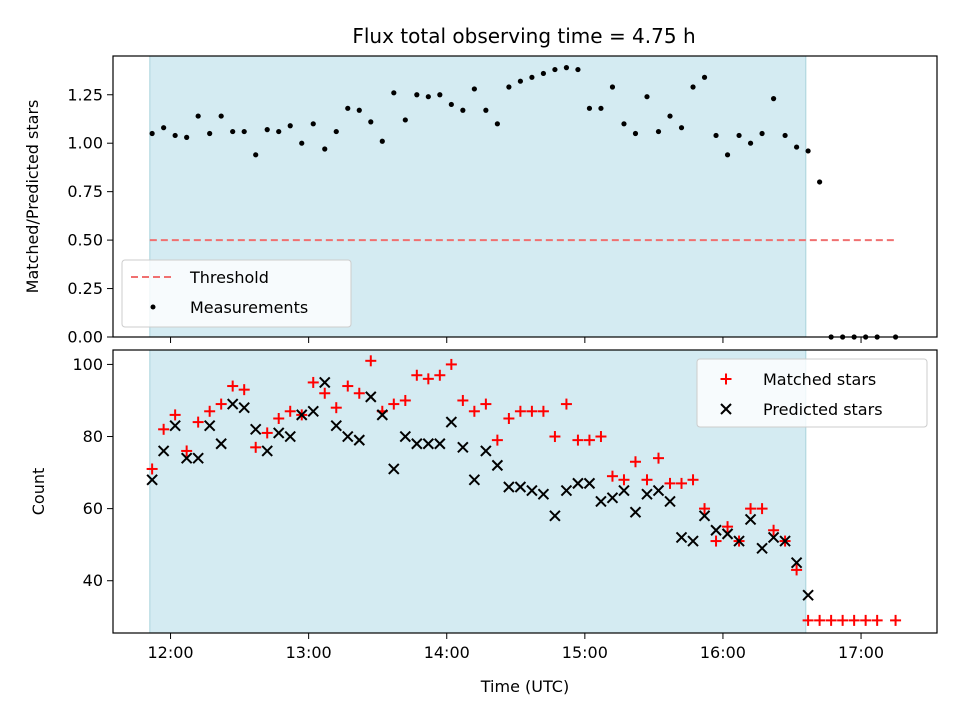 The image size is (960, 720). What do you see at coordinates (861, 652) in the screenshot?
I see `x-tick-label: 17:00` at bounding box center [861, 652].